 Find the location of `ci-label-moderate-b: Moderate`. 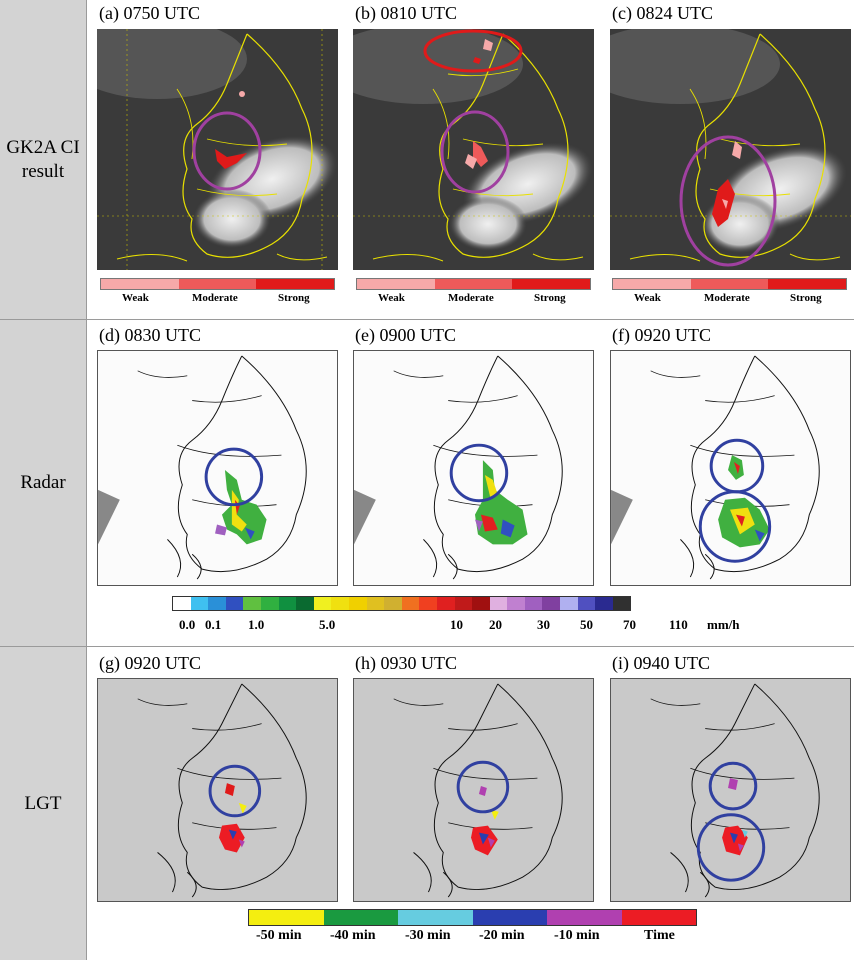

ci-label-moderate-b: Moderate is located at coordinates (471, 298).